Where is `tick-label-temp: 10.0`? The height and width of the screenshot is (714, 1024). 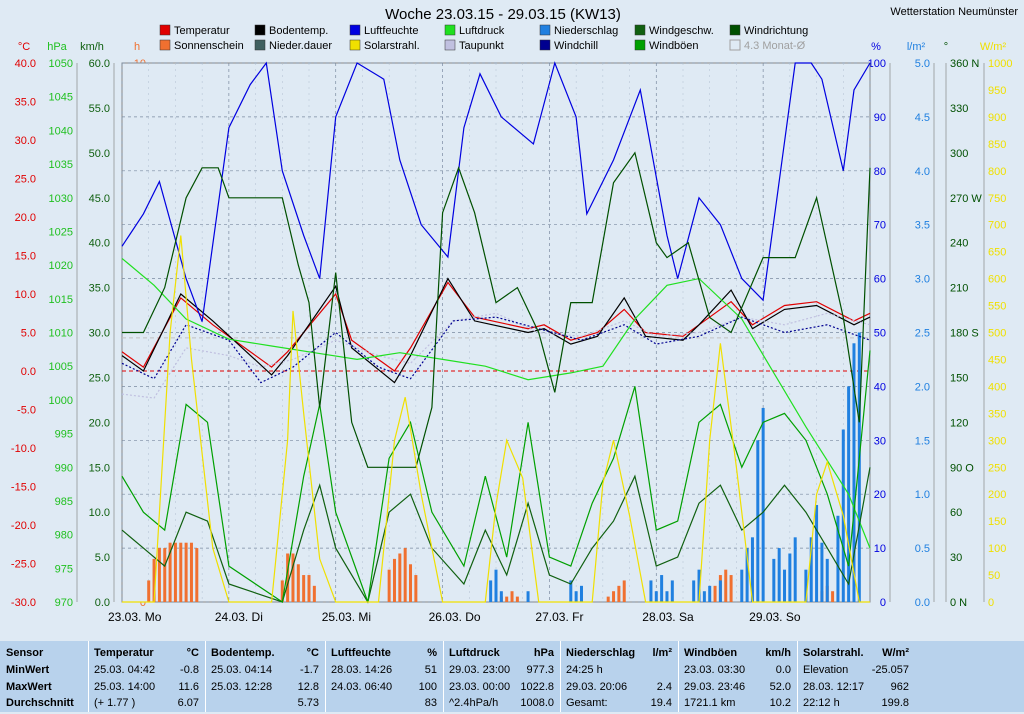 tick-label-temp: 10.0 is located at coordinates (25, 295).